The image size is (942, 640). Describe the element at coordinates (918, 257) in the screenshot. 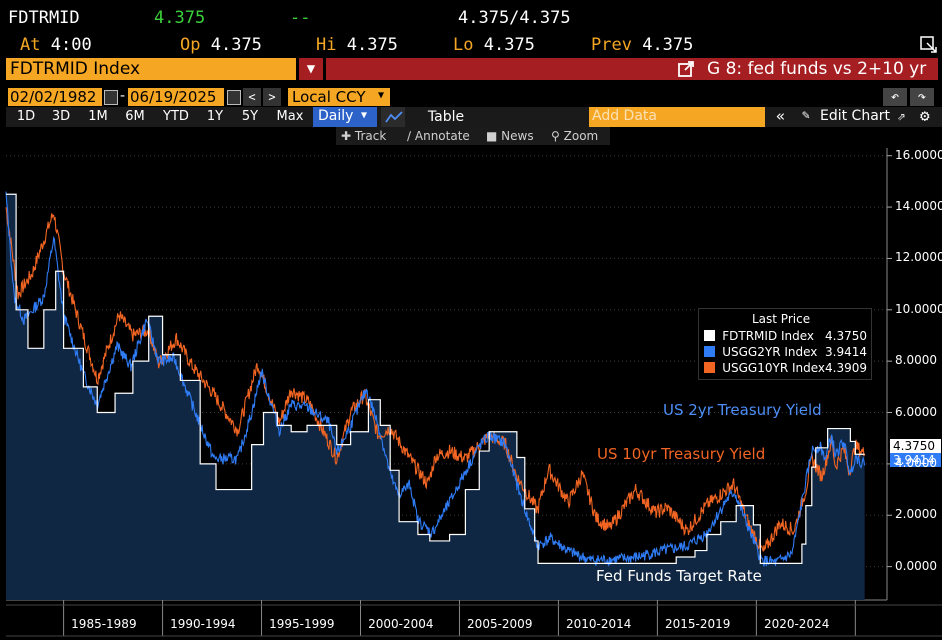

I see `y-tick-label: 12.0000` at that location.